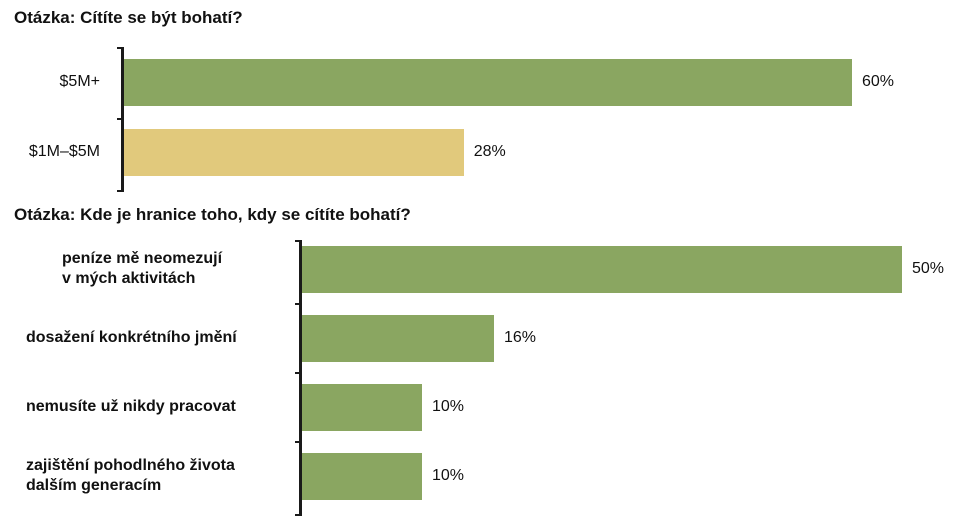 Image resolution: width=963 pixels, height=524 pixels. Describe the element at coordinates (50, 82) in the screenshot. I see `chart-1-category-label-1: $5M+` at that location.